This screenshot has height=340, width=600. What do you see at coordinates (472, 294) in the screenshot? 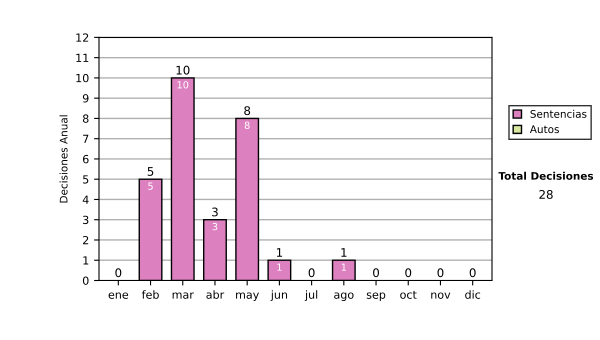
I see `x-tick-label: dic` at bounding box center [472, 294].